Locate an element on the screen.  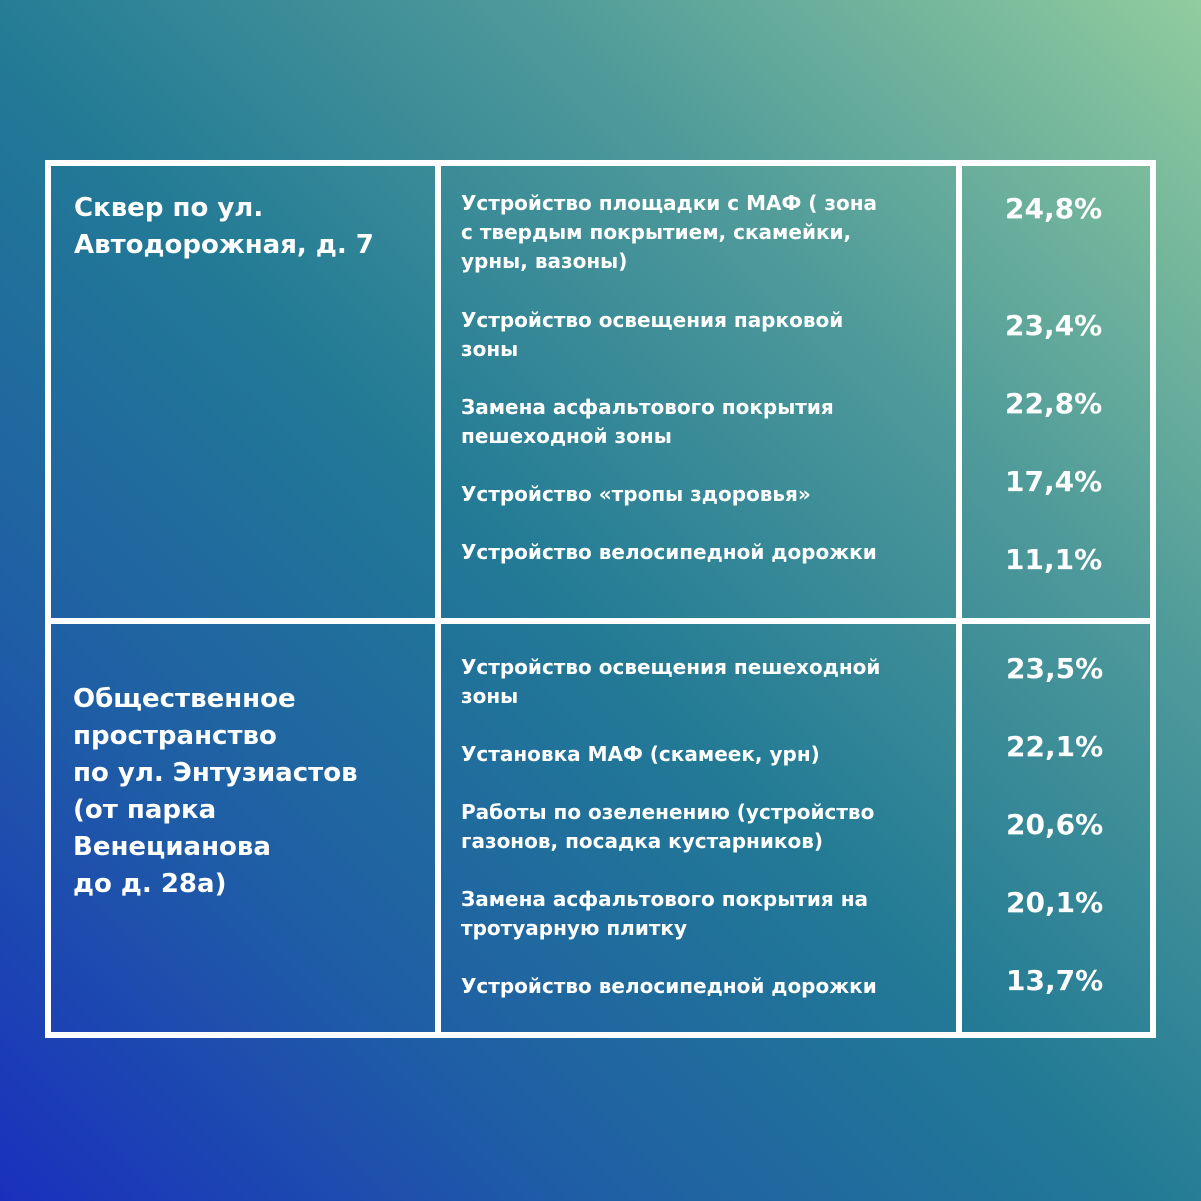
item-text-line: Замена асфальтового покрытия на is located at coordinates (665, 899).